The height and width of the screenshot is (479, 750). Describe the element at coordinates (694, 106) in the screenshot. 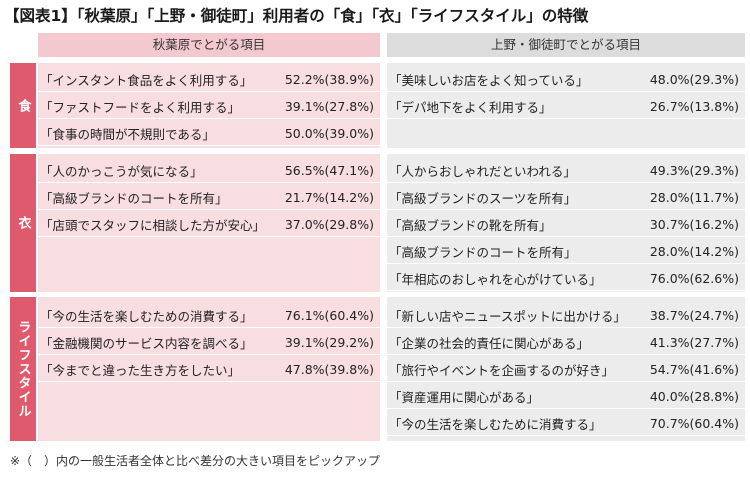

I see `item-value: 26.7%(13.8%)` at that location.